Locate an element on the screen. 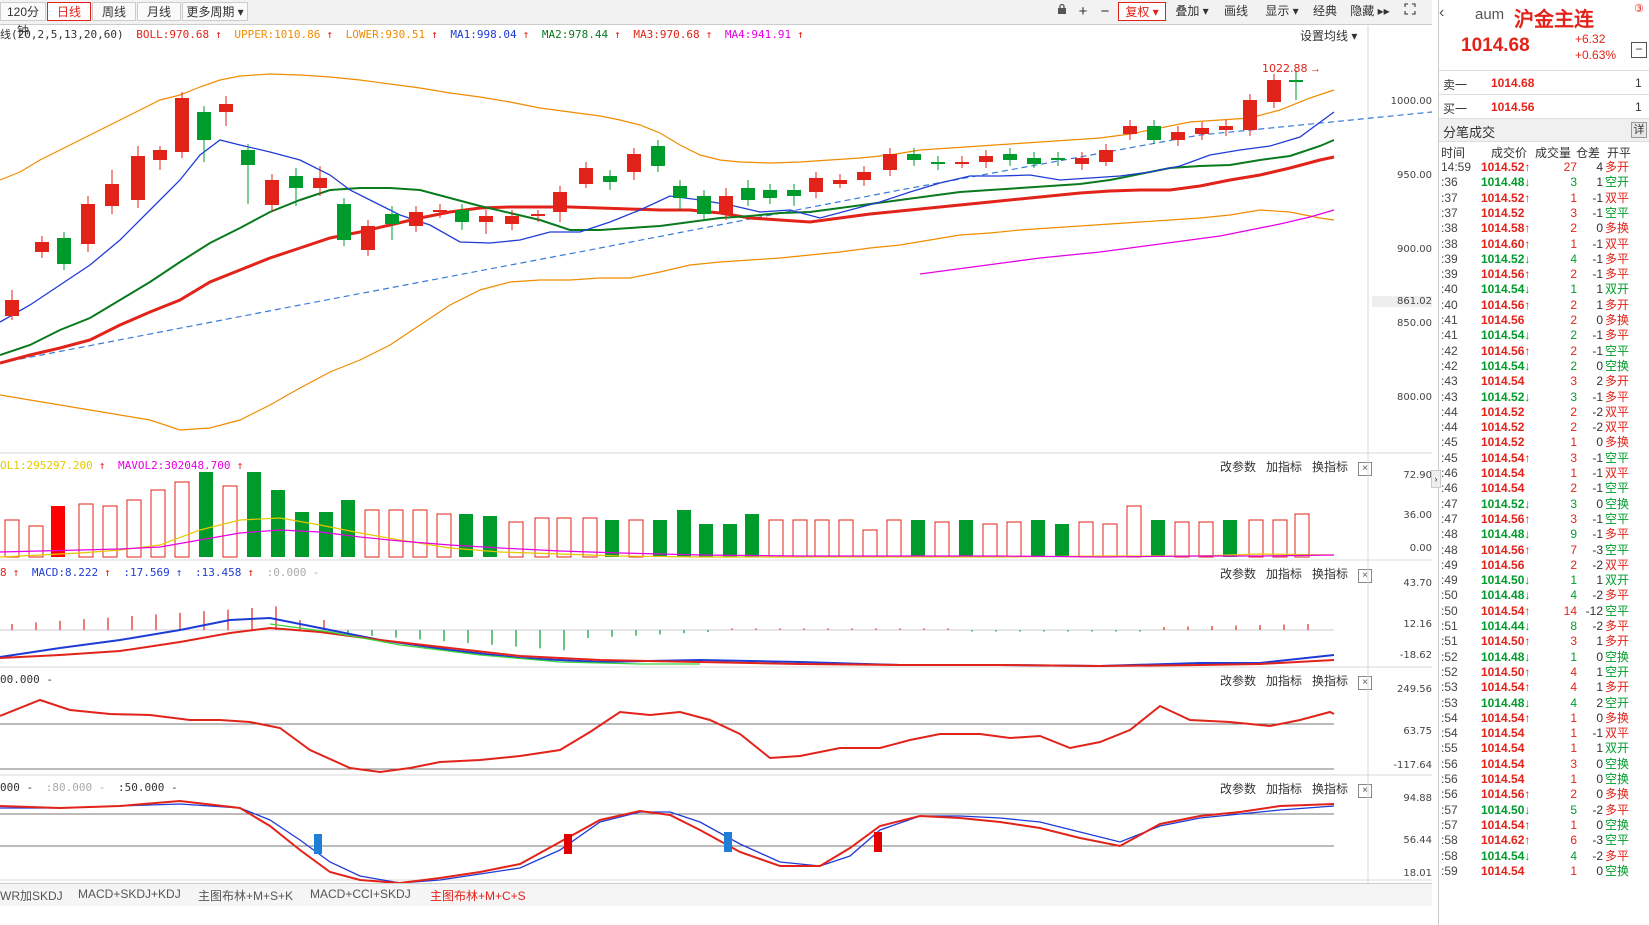 The width and height of the screenshot is (1649, 925). period-tab-more: 更多周期 ▾ is located at coordinates (215, 11).